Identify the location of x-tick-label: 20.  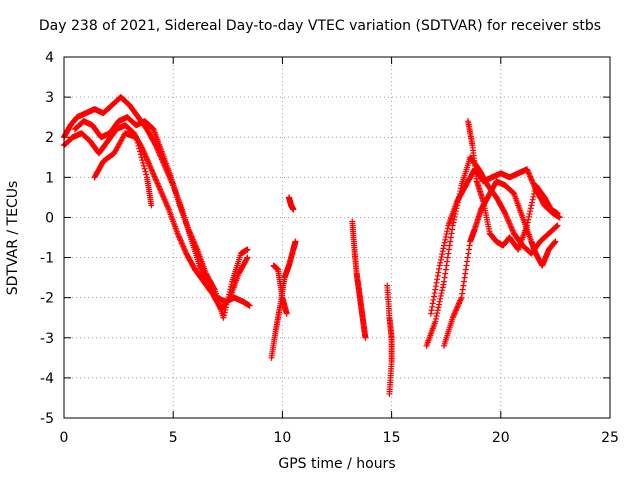
(501, 438).